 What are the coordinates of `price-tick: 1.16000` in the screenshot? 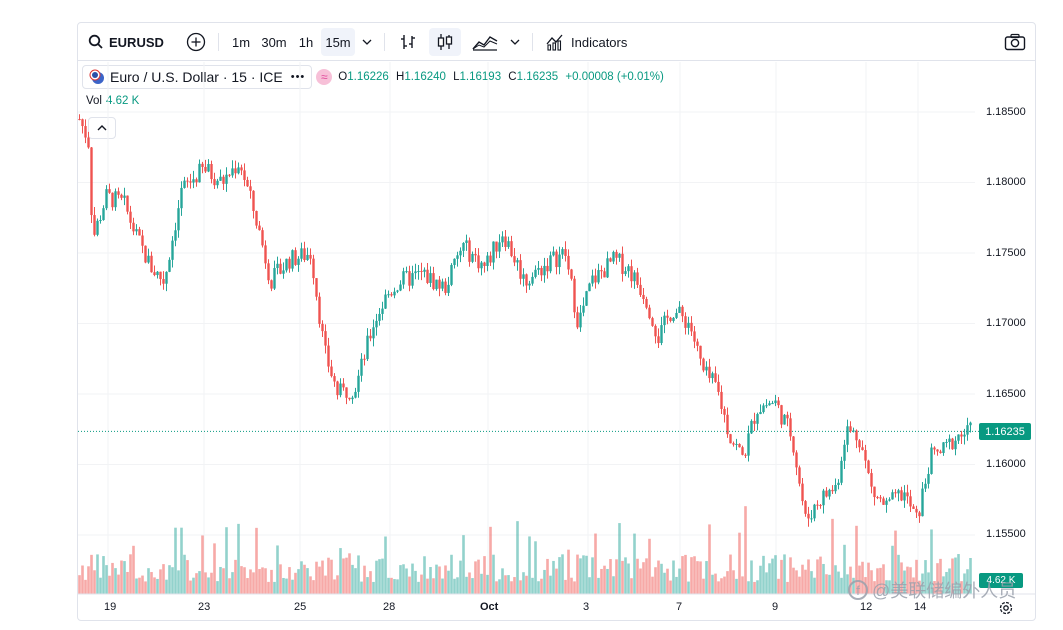 It's located at (1006, 464).